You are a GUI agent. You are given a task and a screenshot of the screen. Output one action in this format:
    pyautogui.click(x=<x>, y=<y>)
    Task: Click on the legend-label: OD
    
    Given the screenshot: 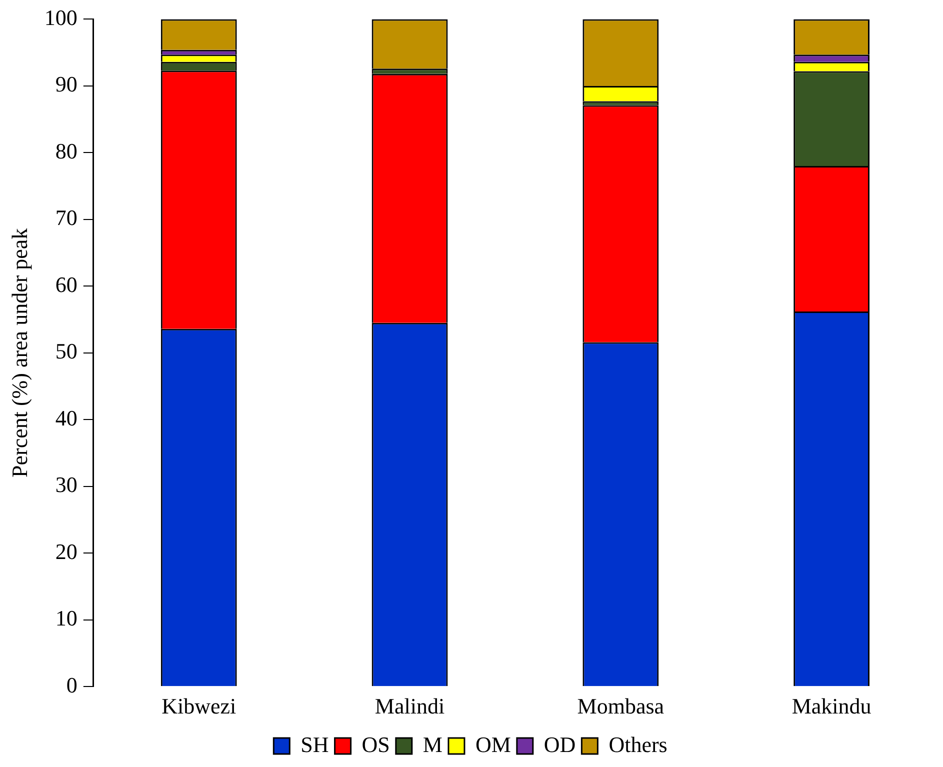 What is the action you would take?
    pyautogui.click(x=560, y=744)
    